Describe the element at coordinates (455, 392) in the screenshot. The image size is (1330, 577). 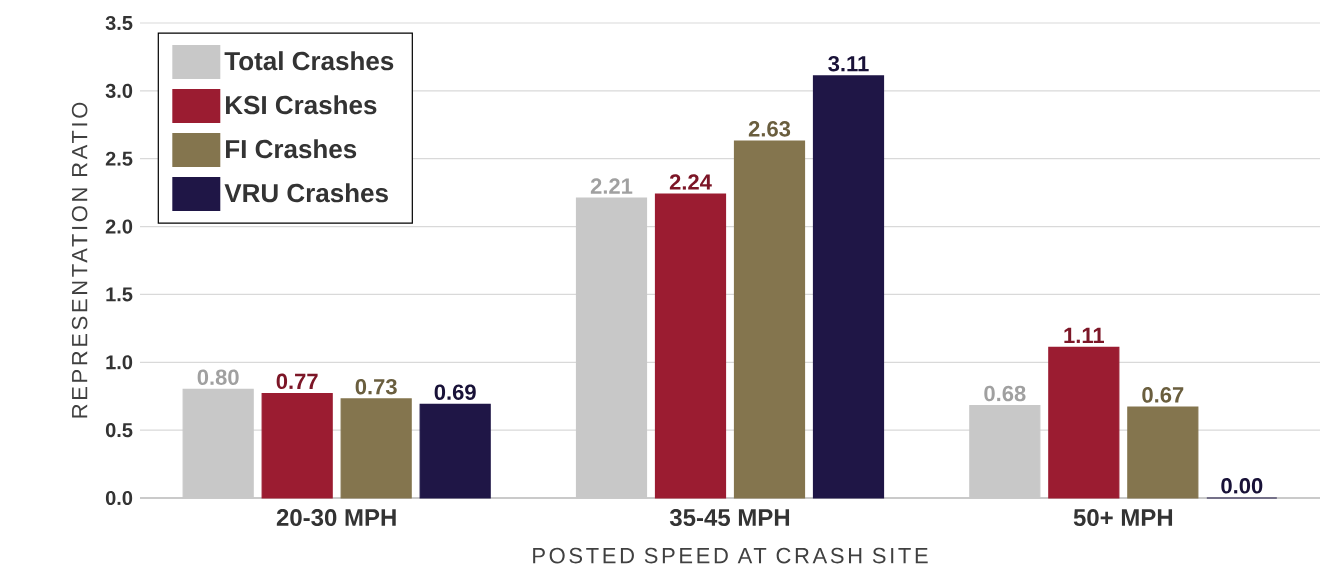
I see `data-label: 0.69` at that location.